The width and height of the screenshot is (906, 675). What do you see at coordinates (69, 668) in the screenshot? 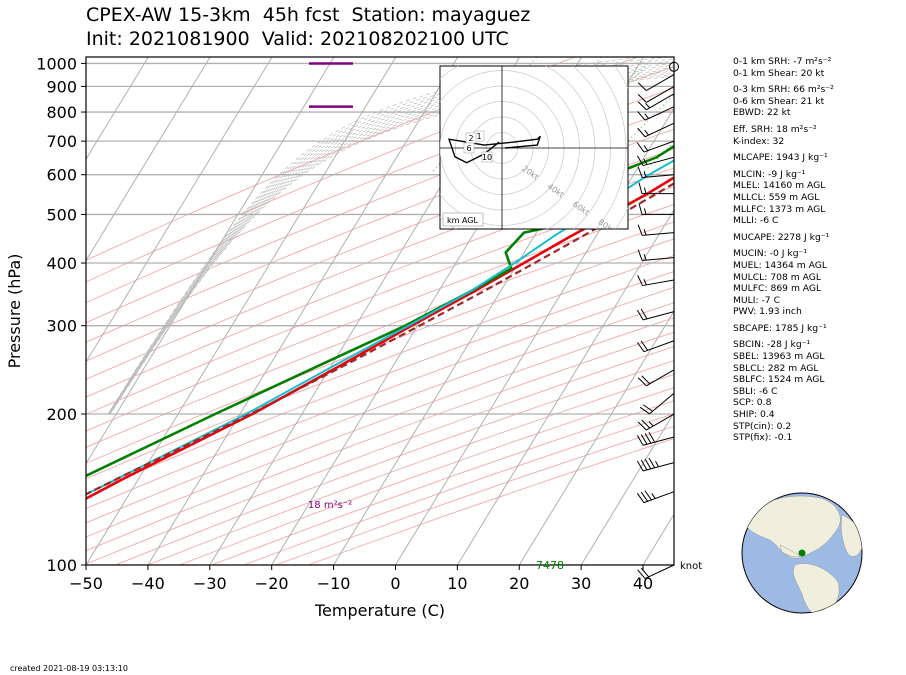
I see `created-timestamp: created 2021-08-19 03:13:10` at bounding box center [69, 668].